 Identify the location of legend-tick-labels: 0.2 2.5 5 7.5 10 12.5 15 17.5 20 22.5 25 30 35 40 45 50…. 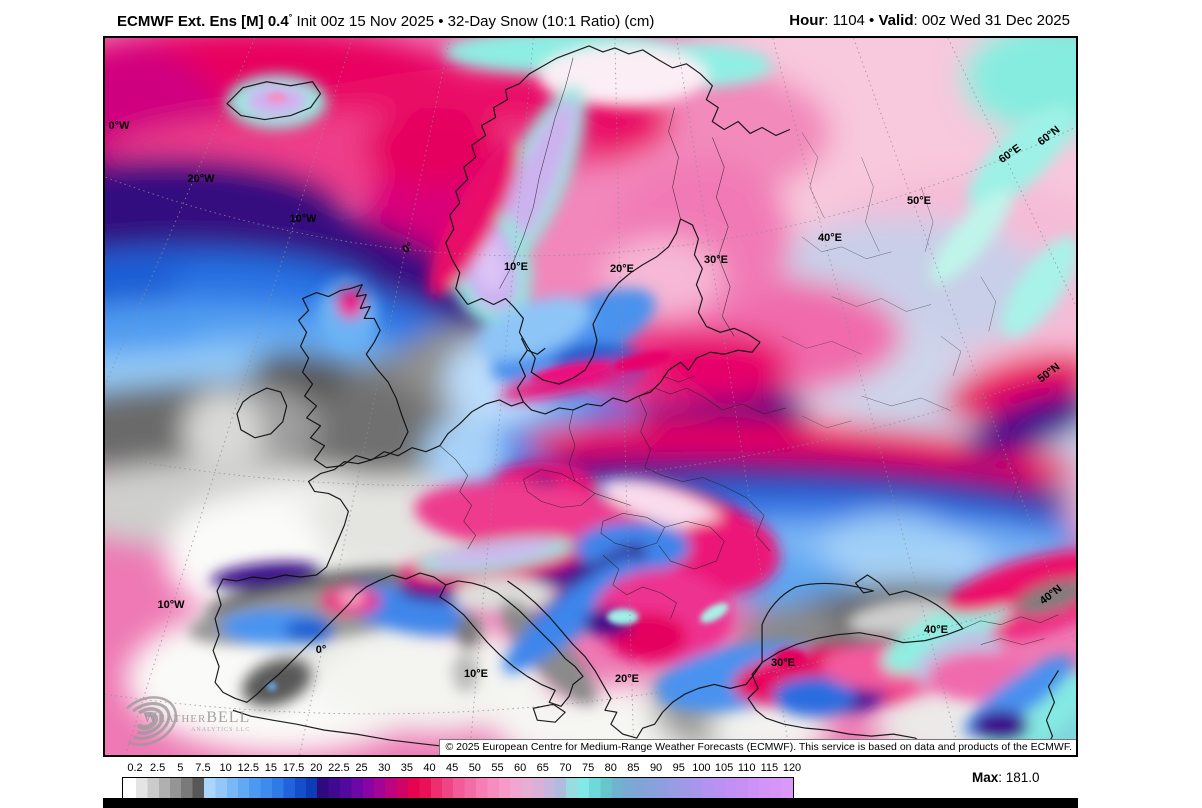
(461, 769).